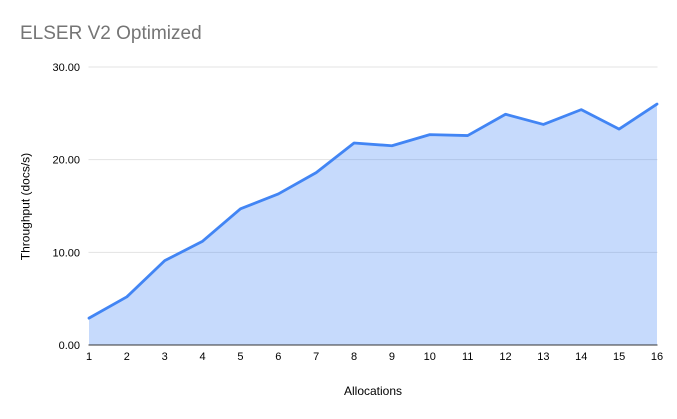 The image size is (677, 419). I want to click on x-axis-title: Allocations, so click(373, 391).